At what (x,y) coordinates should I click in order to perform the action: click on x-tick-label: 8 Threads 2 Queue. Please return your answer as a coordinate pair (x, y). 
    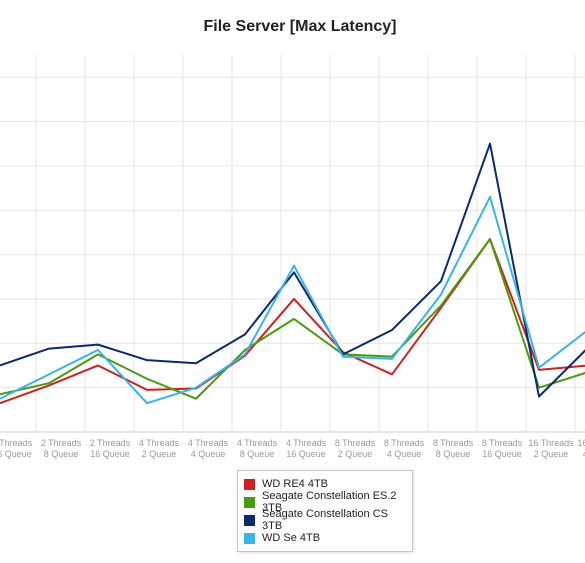
    Looking at the image, I should click on (355, 448).